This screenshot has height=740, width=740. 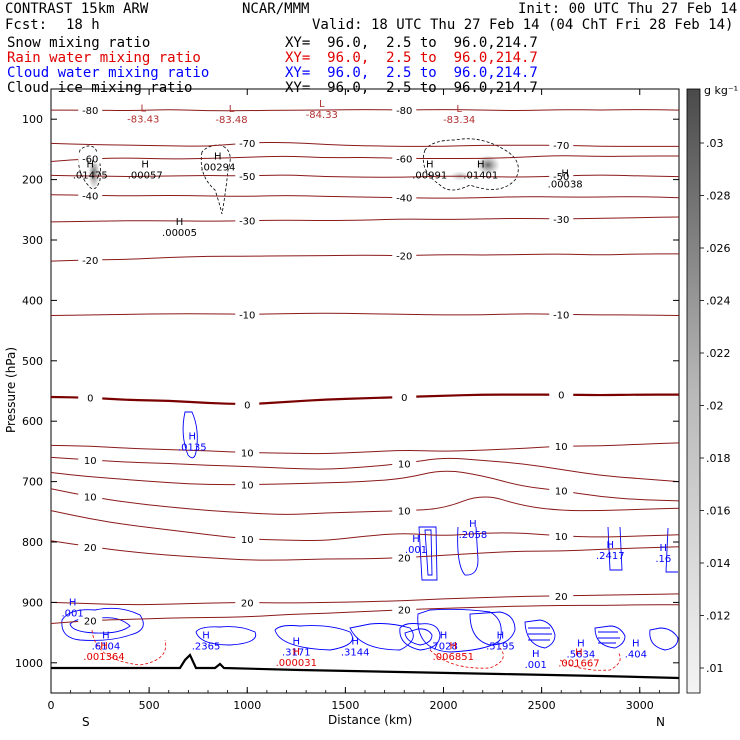 What do you see at coordinates (32, 361) in the screenshot?
I see `y-tick-label: 500` at bounding box center [32, 361].